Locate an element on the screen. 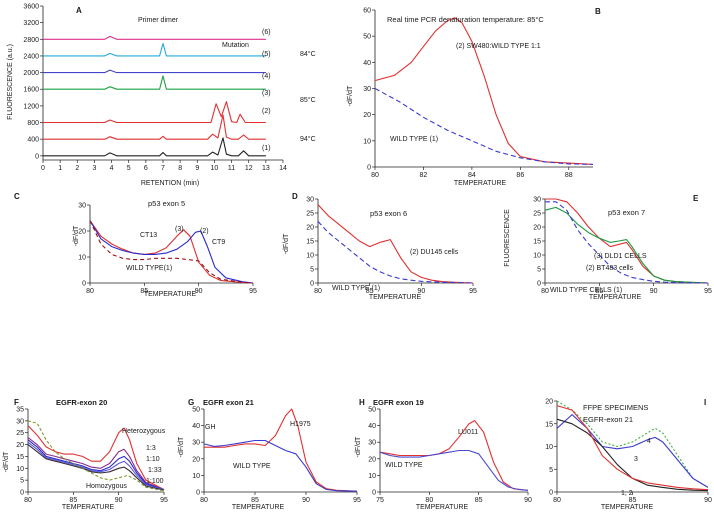  i-title: FFPE SPECIMENS is located at coordinates (615, 407).